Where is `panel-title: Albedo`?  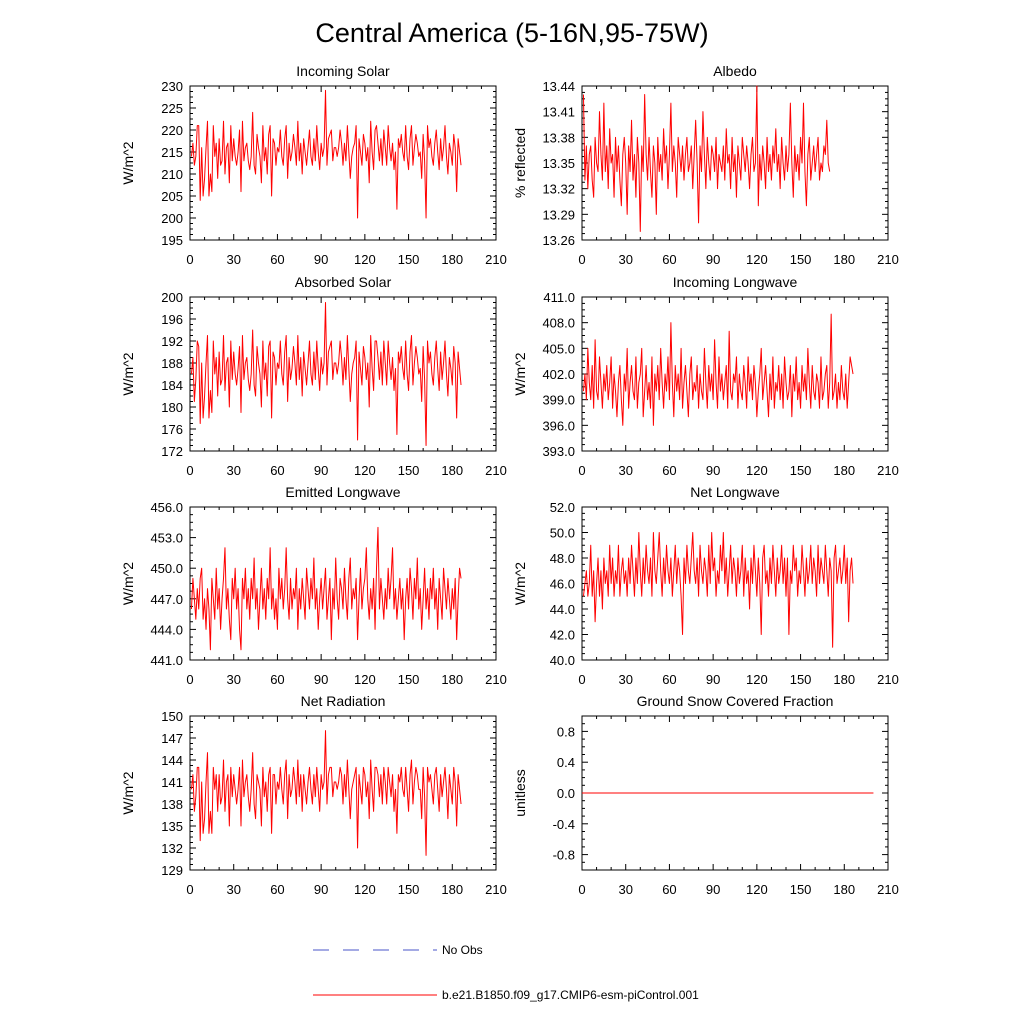 panel-title: Albedo is located at coordinates (735, 71).